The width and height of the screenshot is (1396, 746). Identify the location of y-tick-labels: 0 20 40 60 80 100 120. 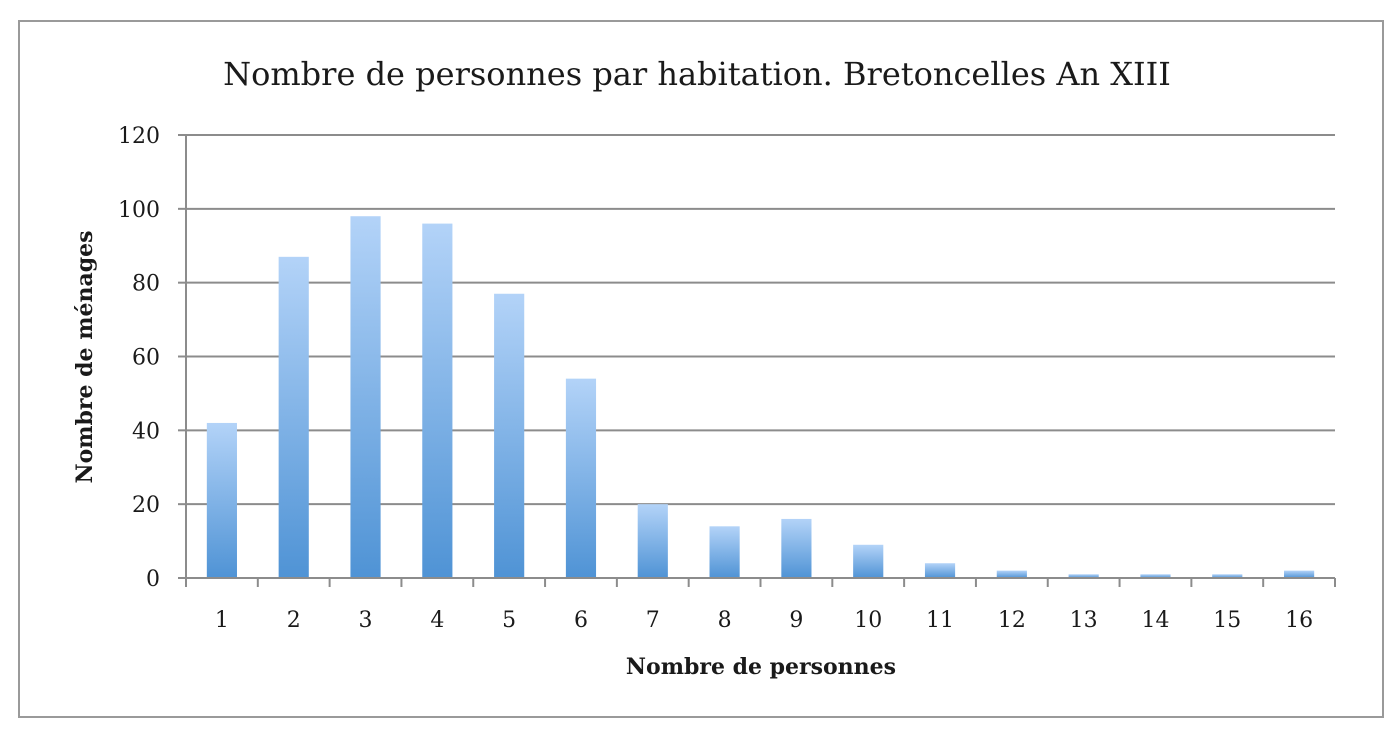
(139, 358).